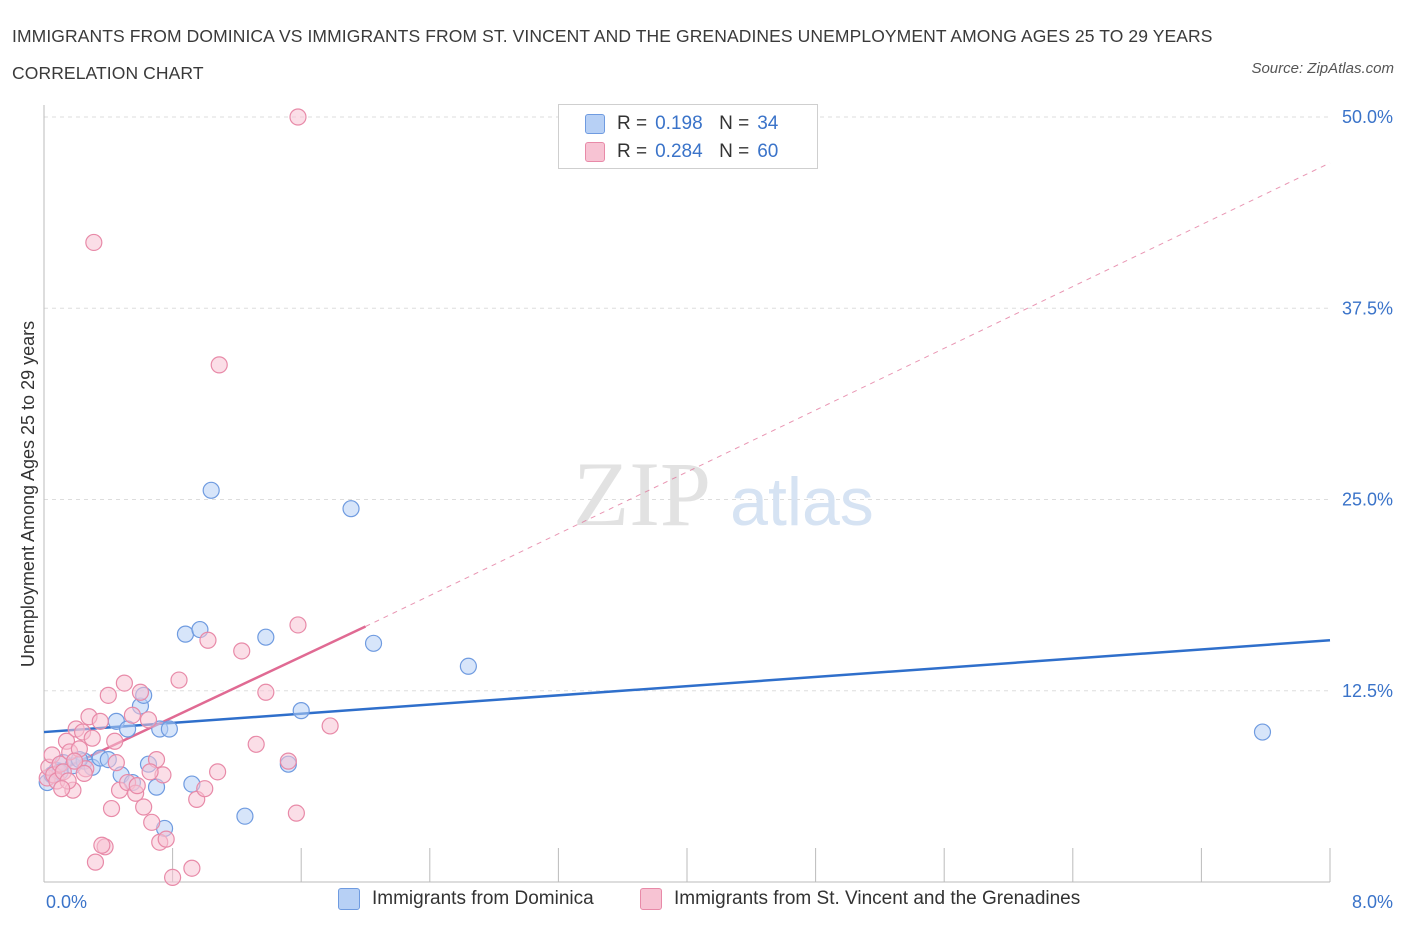  I want to click on y-tick-label: 12.5%, so click(1367, 691).